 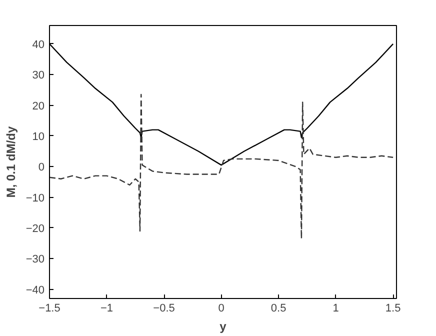 What do you see at coordinates (35, 228) in the screenshot?
I see `y-tick-label: −20` at bounding box center [35, 228].